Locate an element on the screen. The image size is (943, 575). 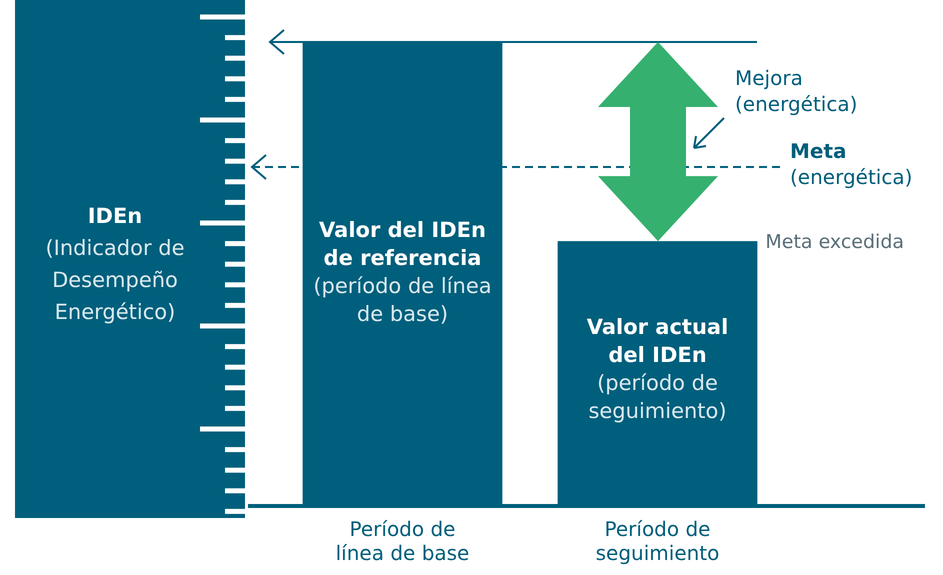
x-tick-label: Período de seguimiento is located at coordinates (658, 541).